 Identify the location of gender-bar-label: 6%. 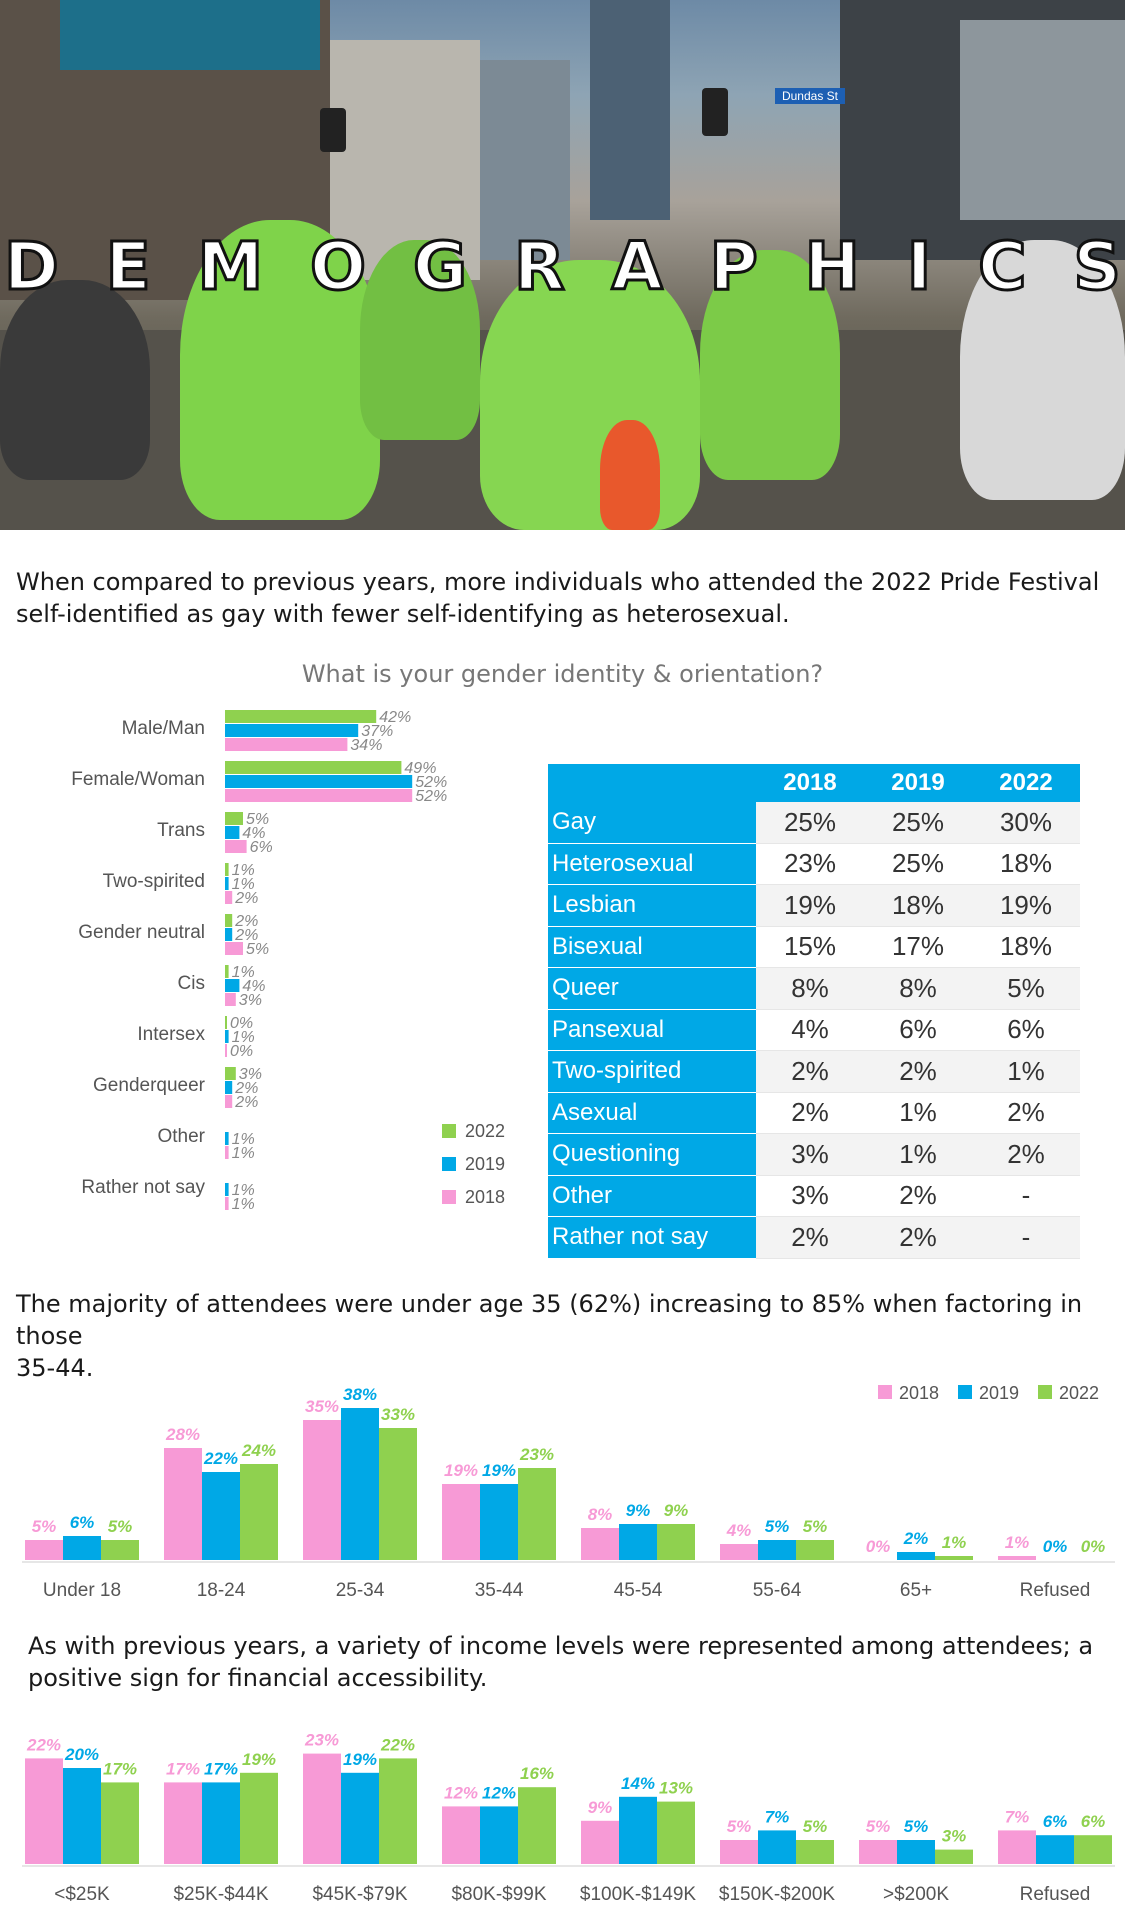
(261, 847).